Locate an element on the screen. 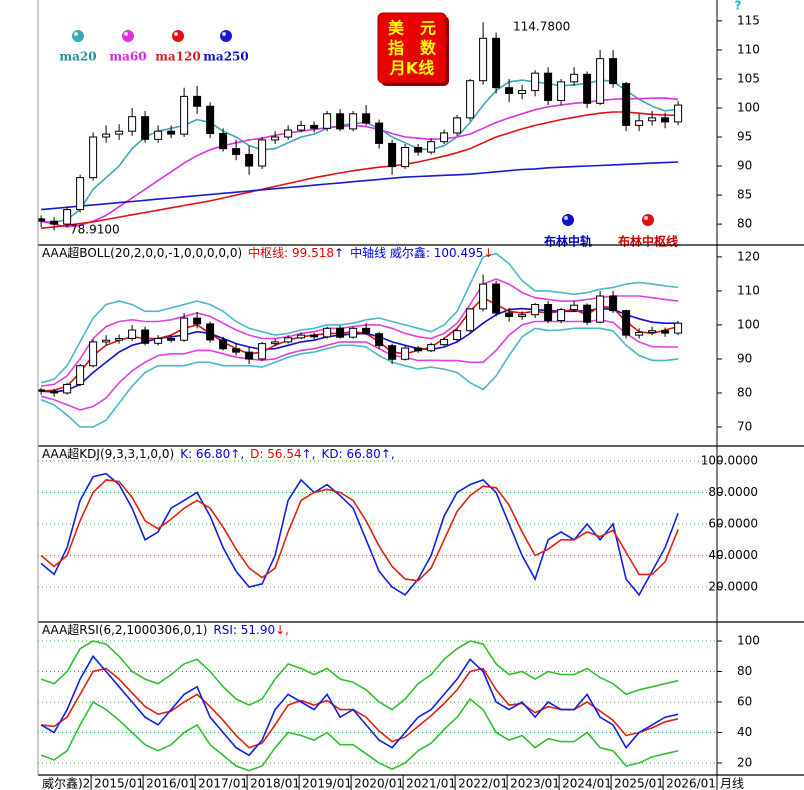  x-tick-label: 2017/01 is located at coordinates (223, 783).